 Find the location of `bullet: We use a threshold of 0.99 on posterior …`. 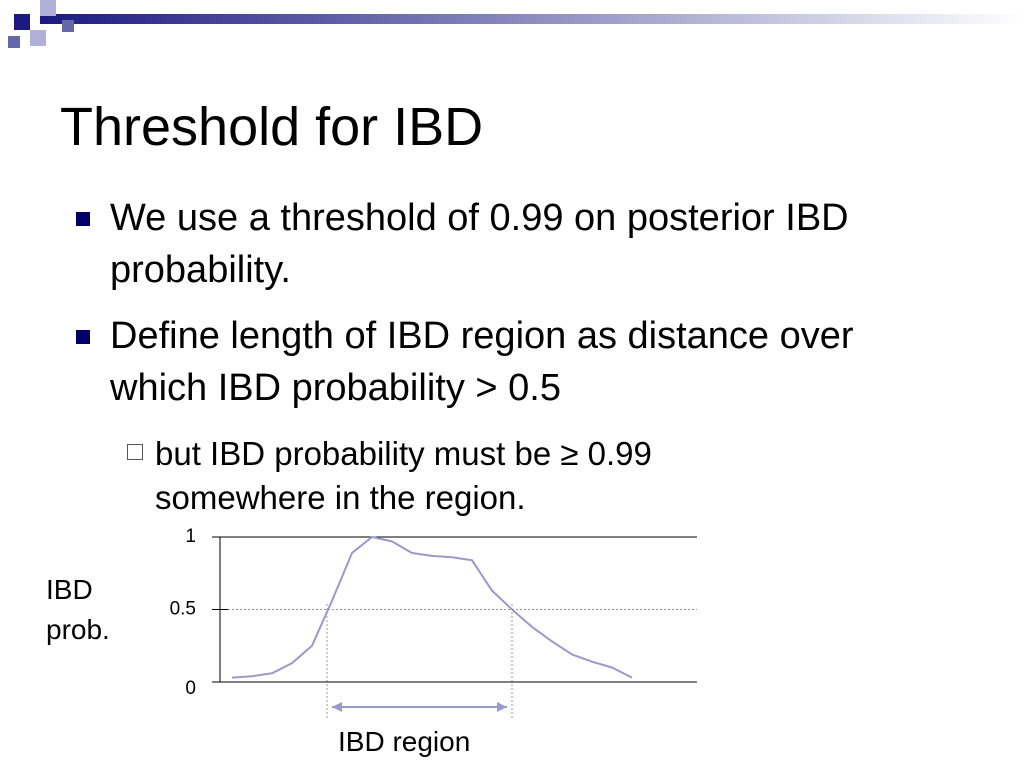

bullet: We use a threshold of 0.99 on posterior … is located at coordinates (503, 244).